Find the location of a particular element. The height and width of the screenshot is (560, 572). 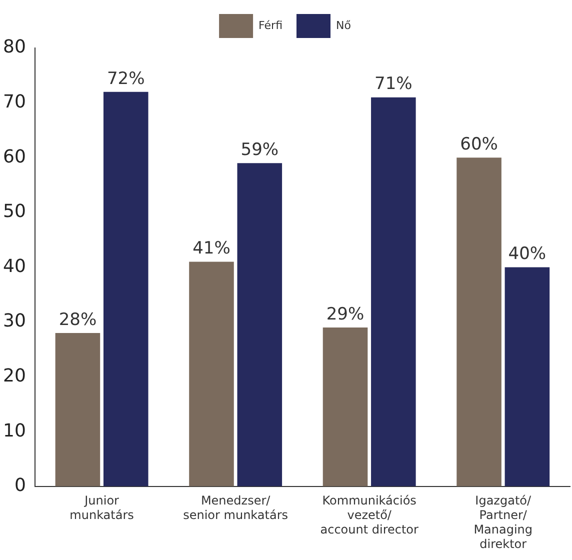

legend-label: Férfi is located at coordinates (270, 25).